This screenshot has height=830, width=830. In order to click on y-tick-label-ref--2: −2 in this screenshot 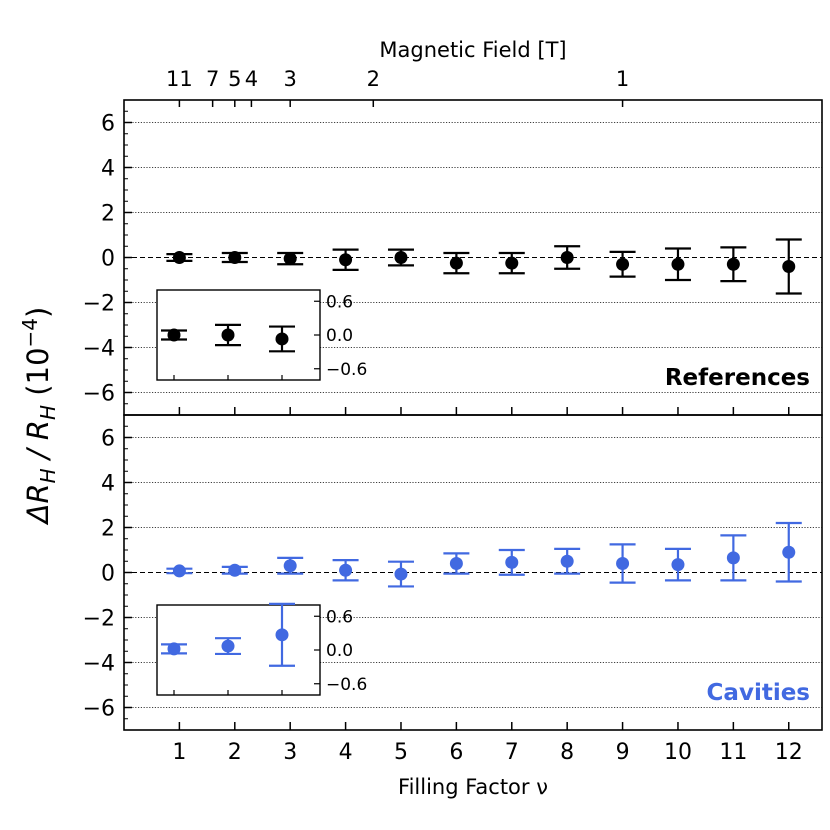, I will do `click(99, 304)`.